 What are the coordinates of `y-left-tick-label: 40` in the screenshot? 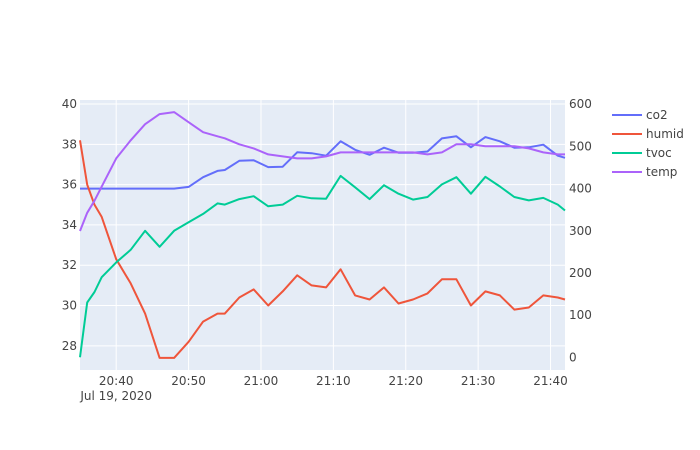 It's located at (69, 104).